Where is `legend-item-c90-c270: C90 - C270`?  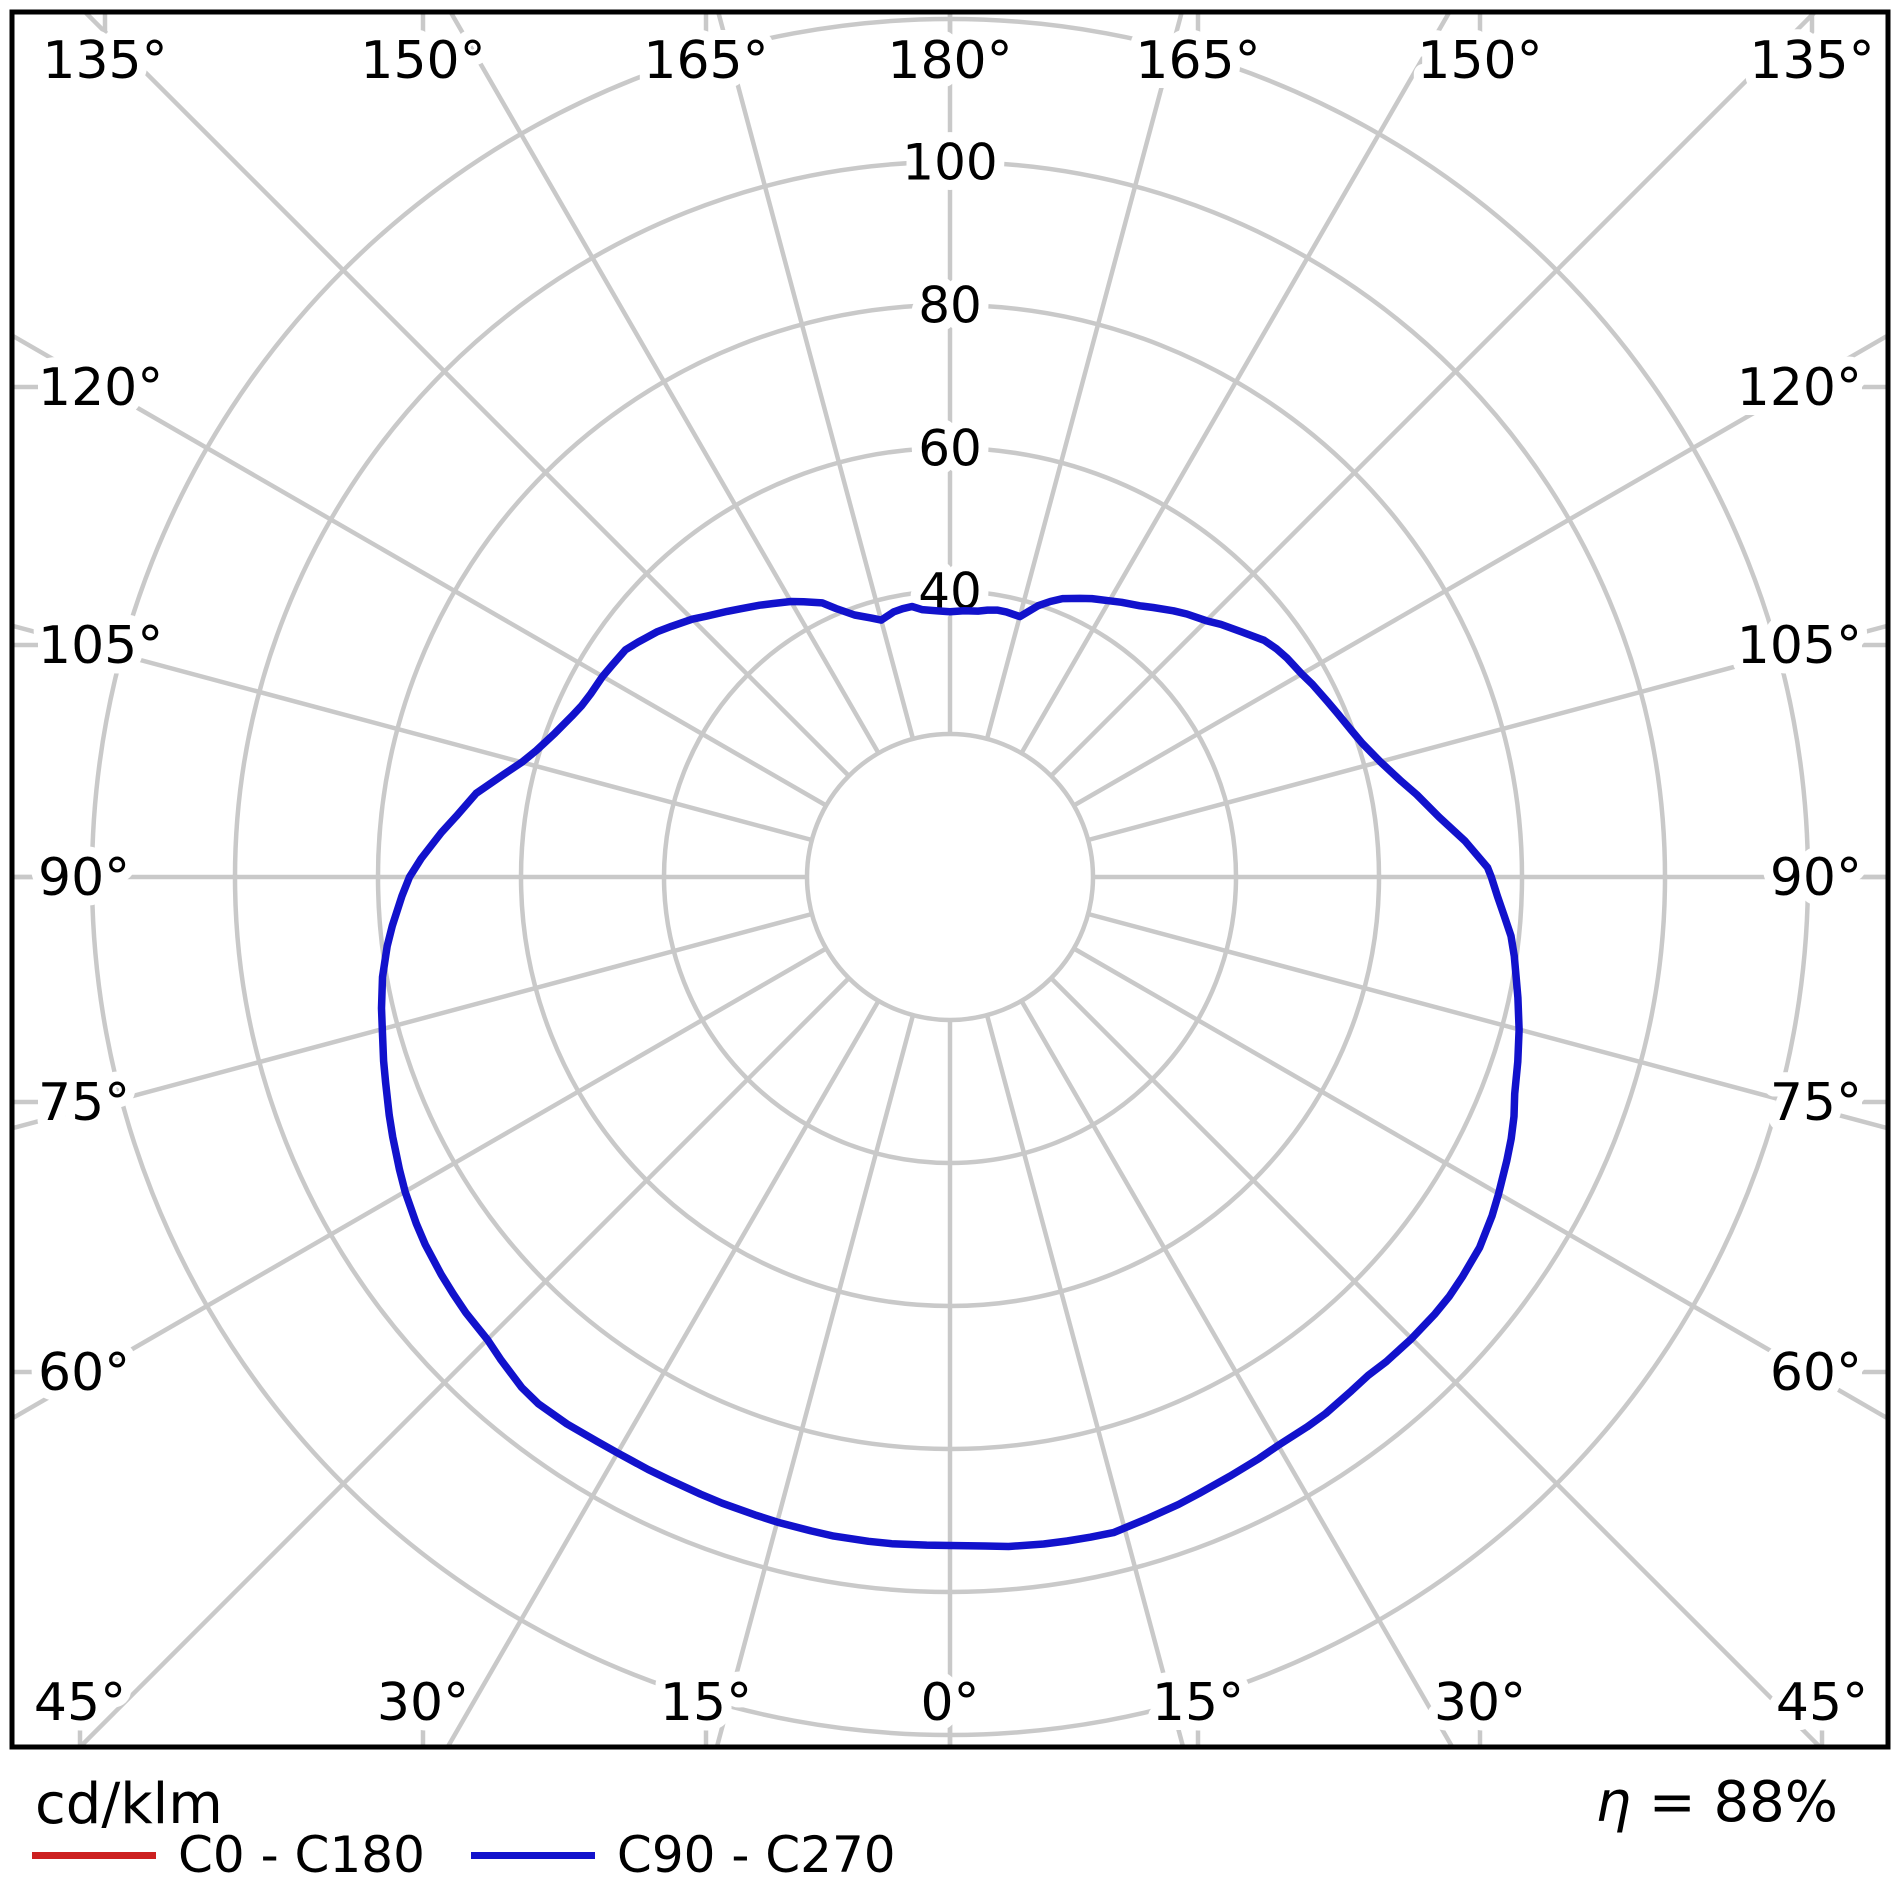
legend-item-c90-c270: C90 - C270 is located at coordinates (683, 1855).